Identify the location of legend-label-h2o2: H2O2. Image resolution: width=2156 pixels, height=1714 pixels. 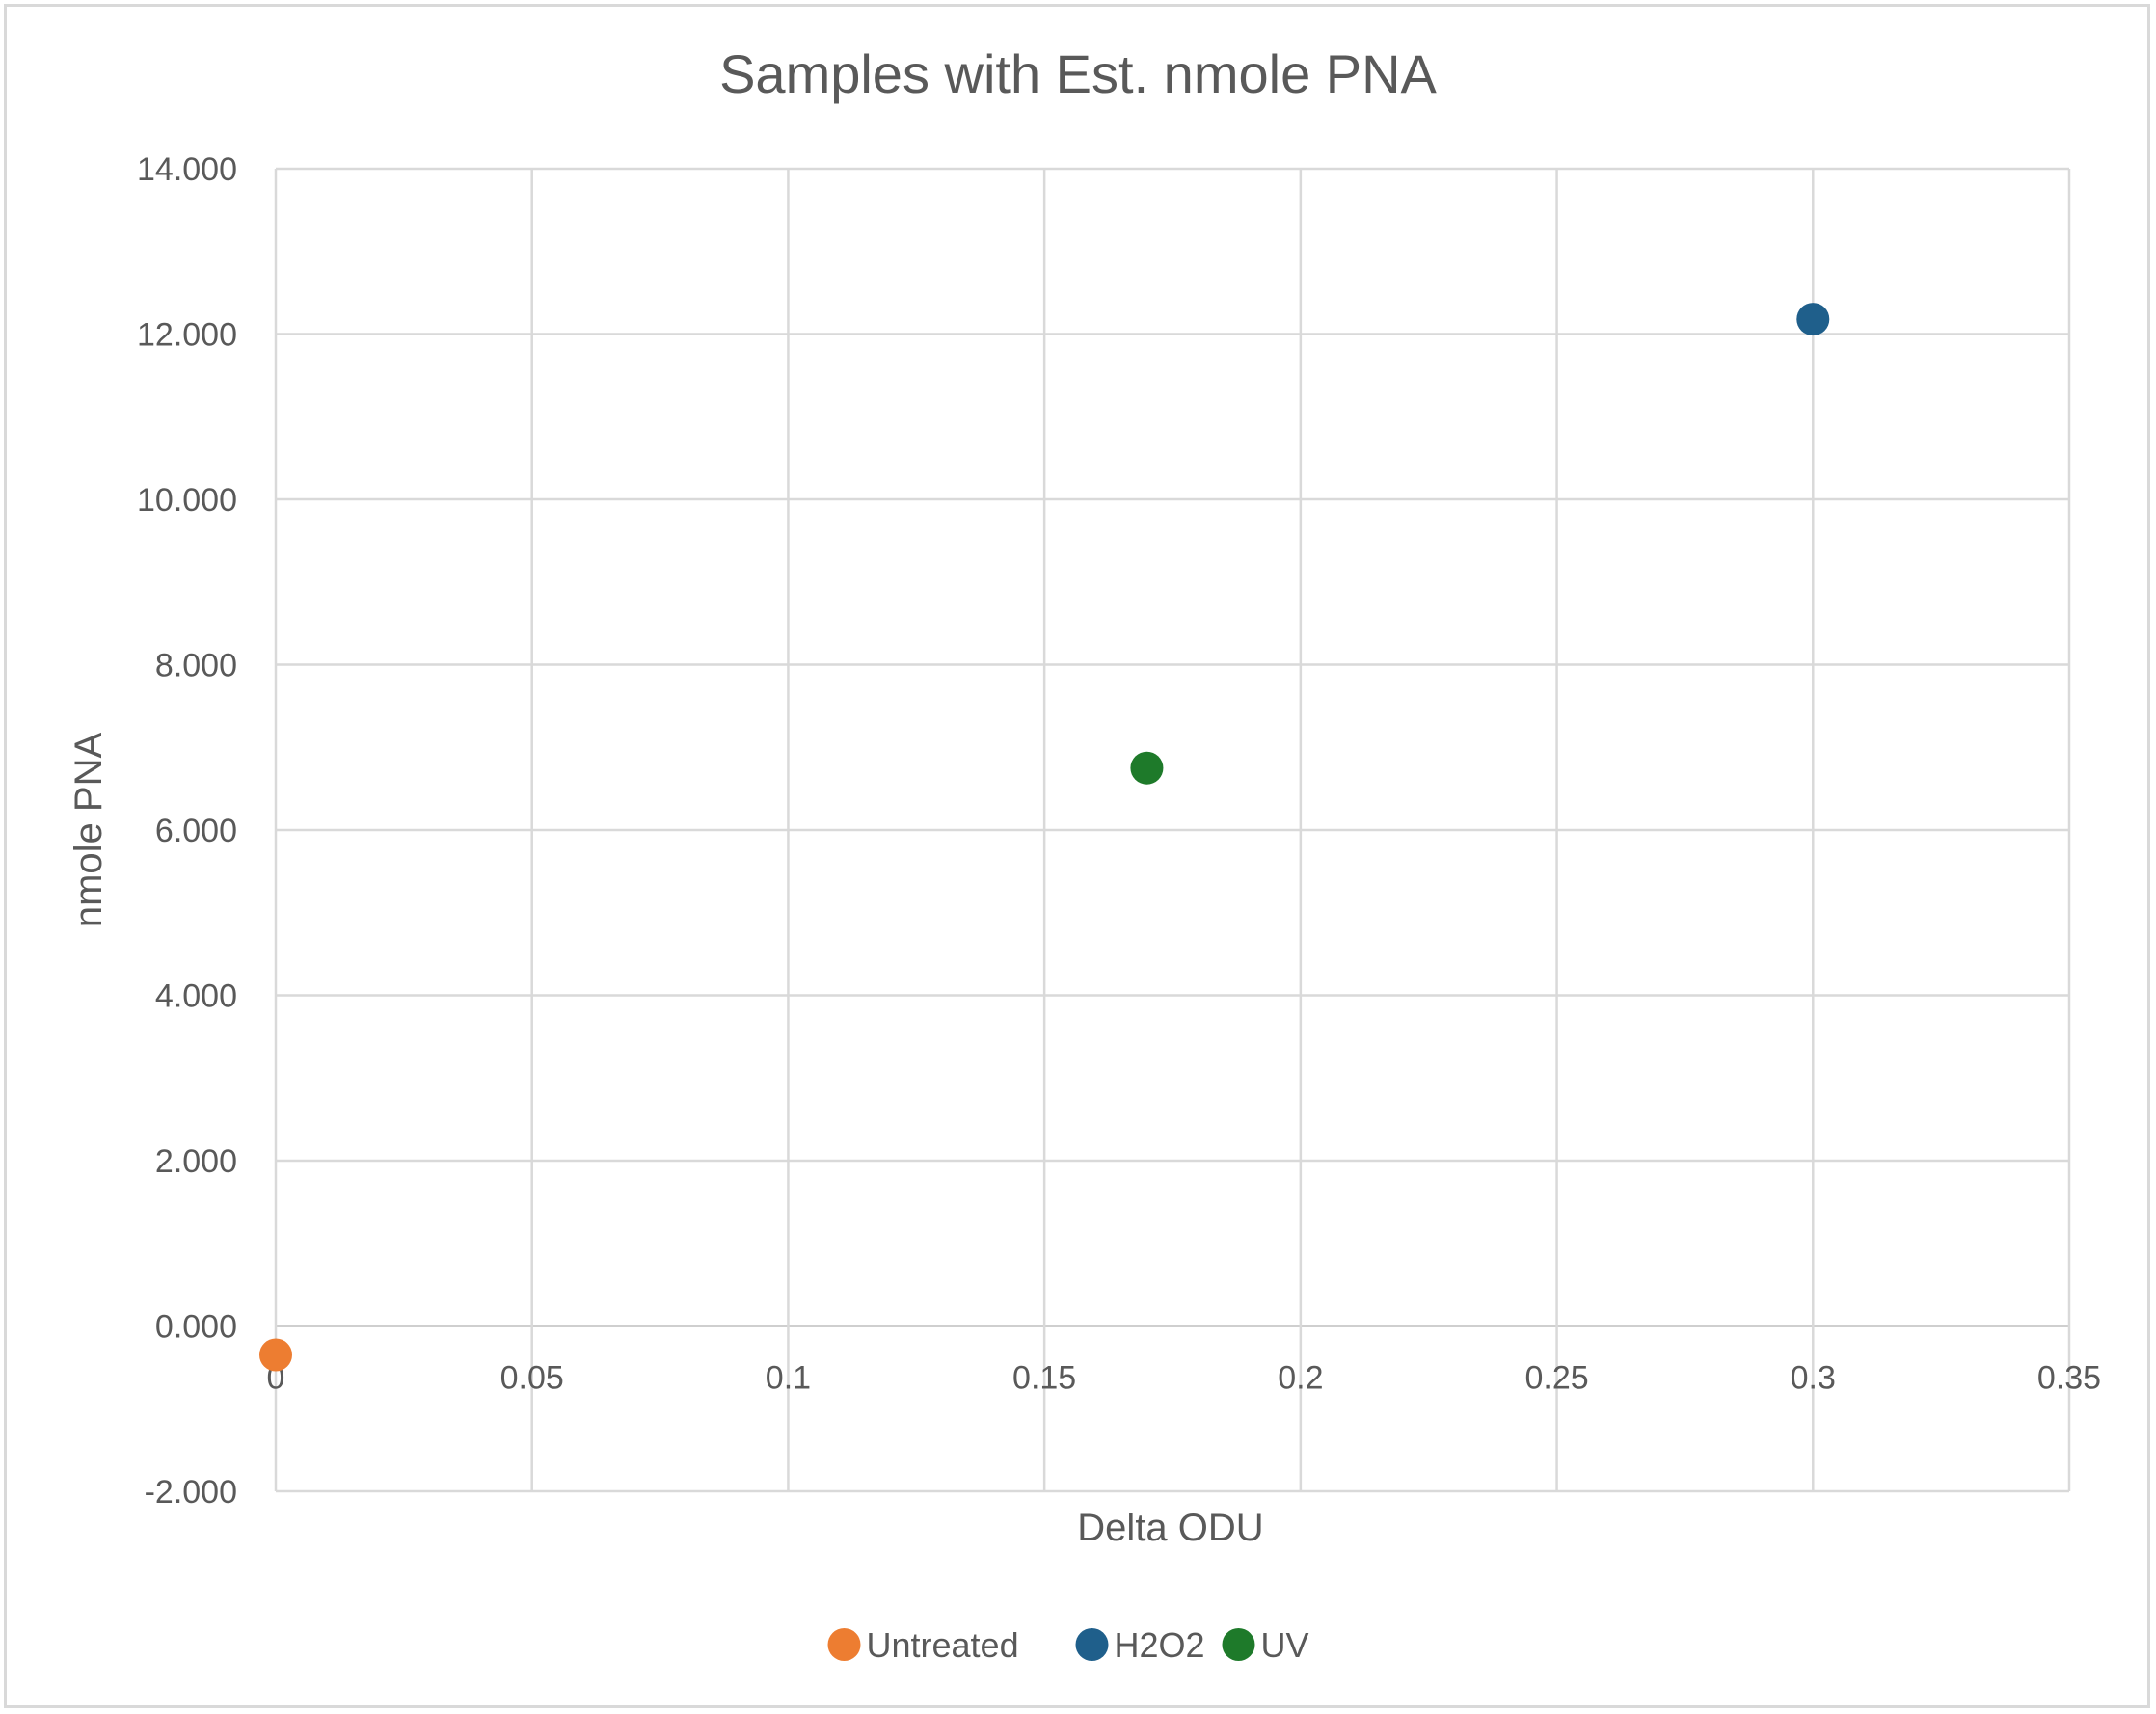
(1160, 1645).